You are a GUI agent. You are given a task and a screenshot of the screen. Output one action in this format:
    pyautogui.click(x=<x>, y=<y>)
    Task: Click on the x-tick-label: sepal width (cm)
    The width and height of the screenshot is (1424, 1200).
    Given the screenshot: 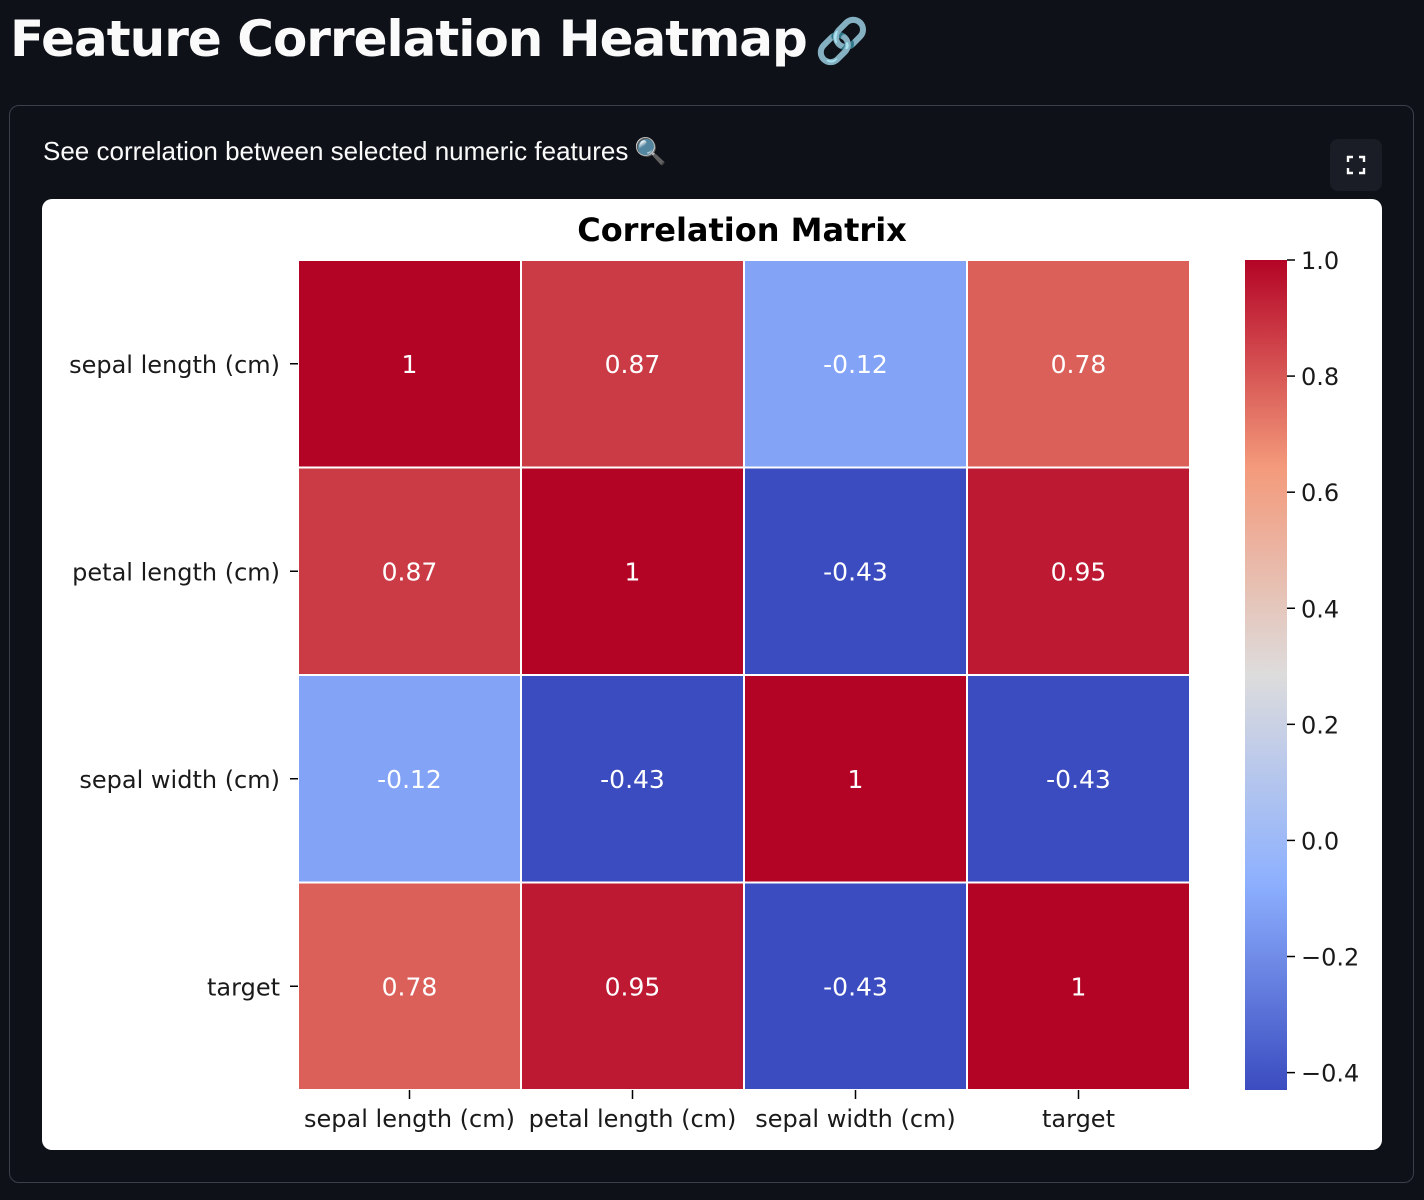 What is the action you would take?
    pyautogui.click(x=855, y=1119)
    